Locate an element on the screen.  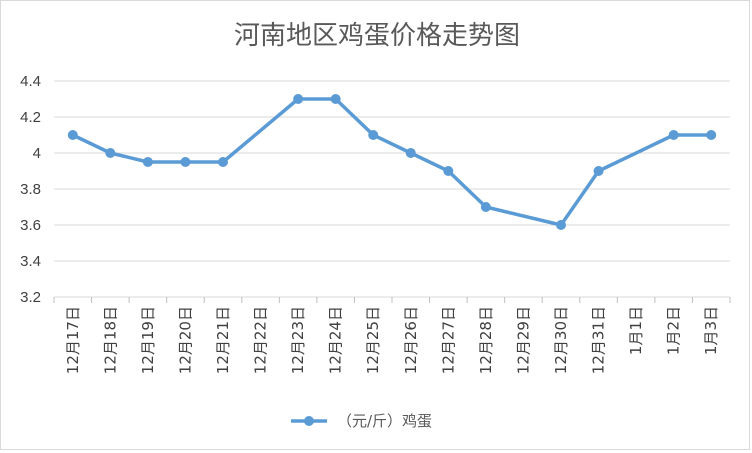
y-tick-label: 3.4 is located at coordinates (30, 261).